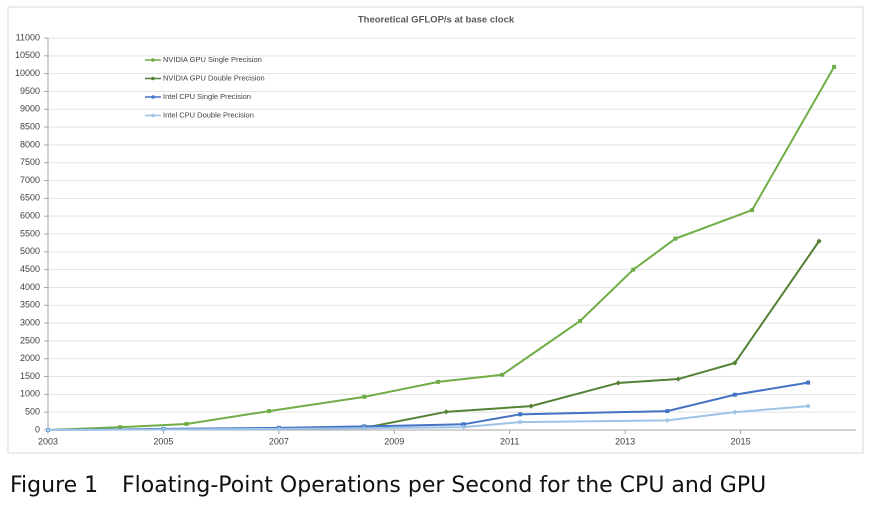 The width and height of the screenshot is (879, 511). I want to click on y-tick-label: 500, so click(32, 412).